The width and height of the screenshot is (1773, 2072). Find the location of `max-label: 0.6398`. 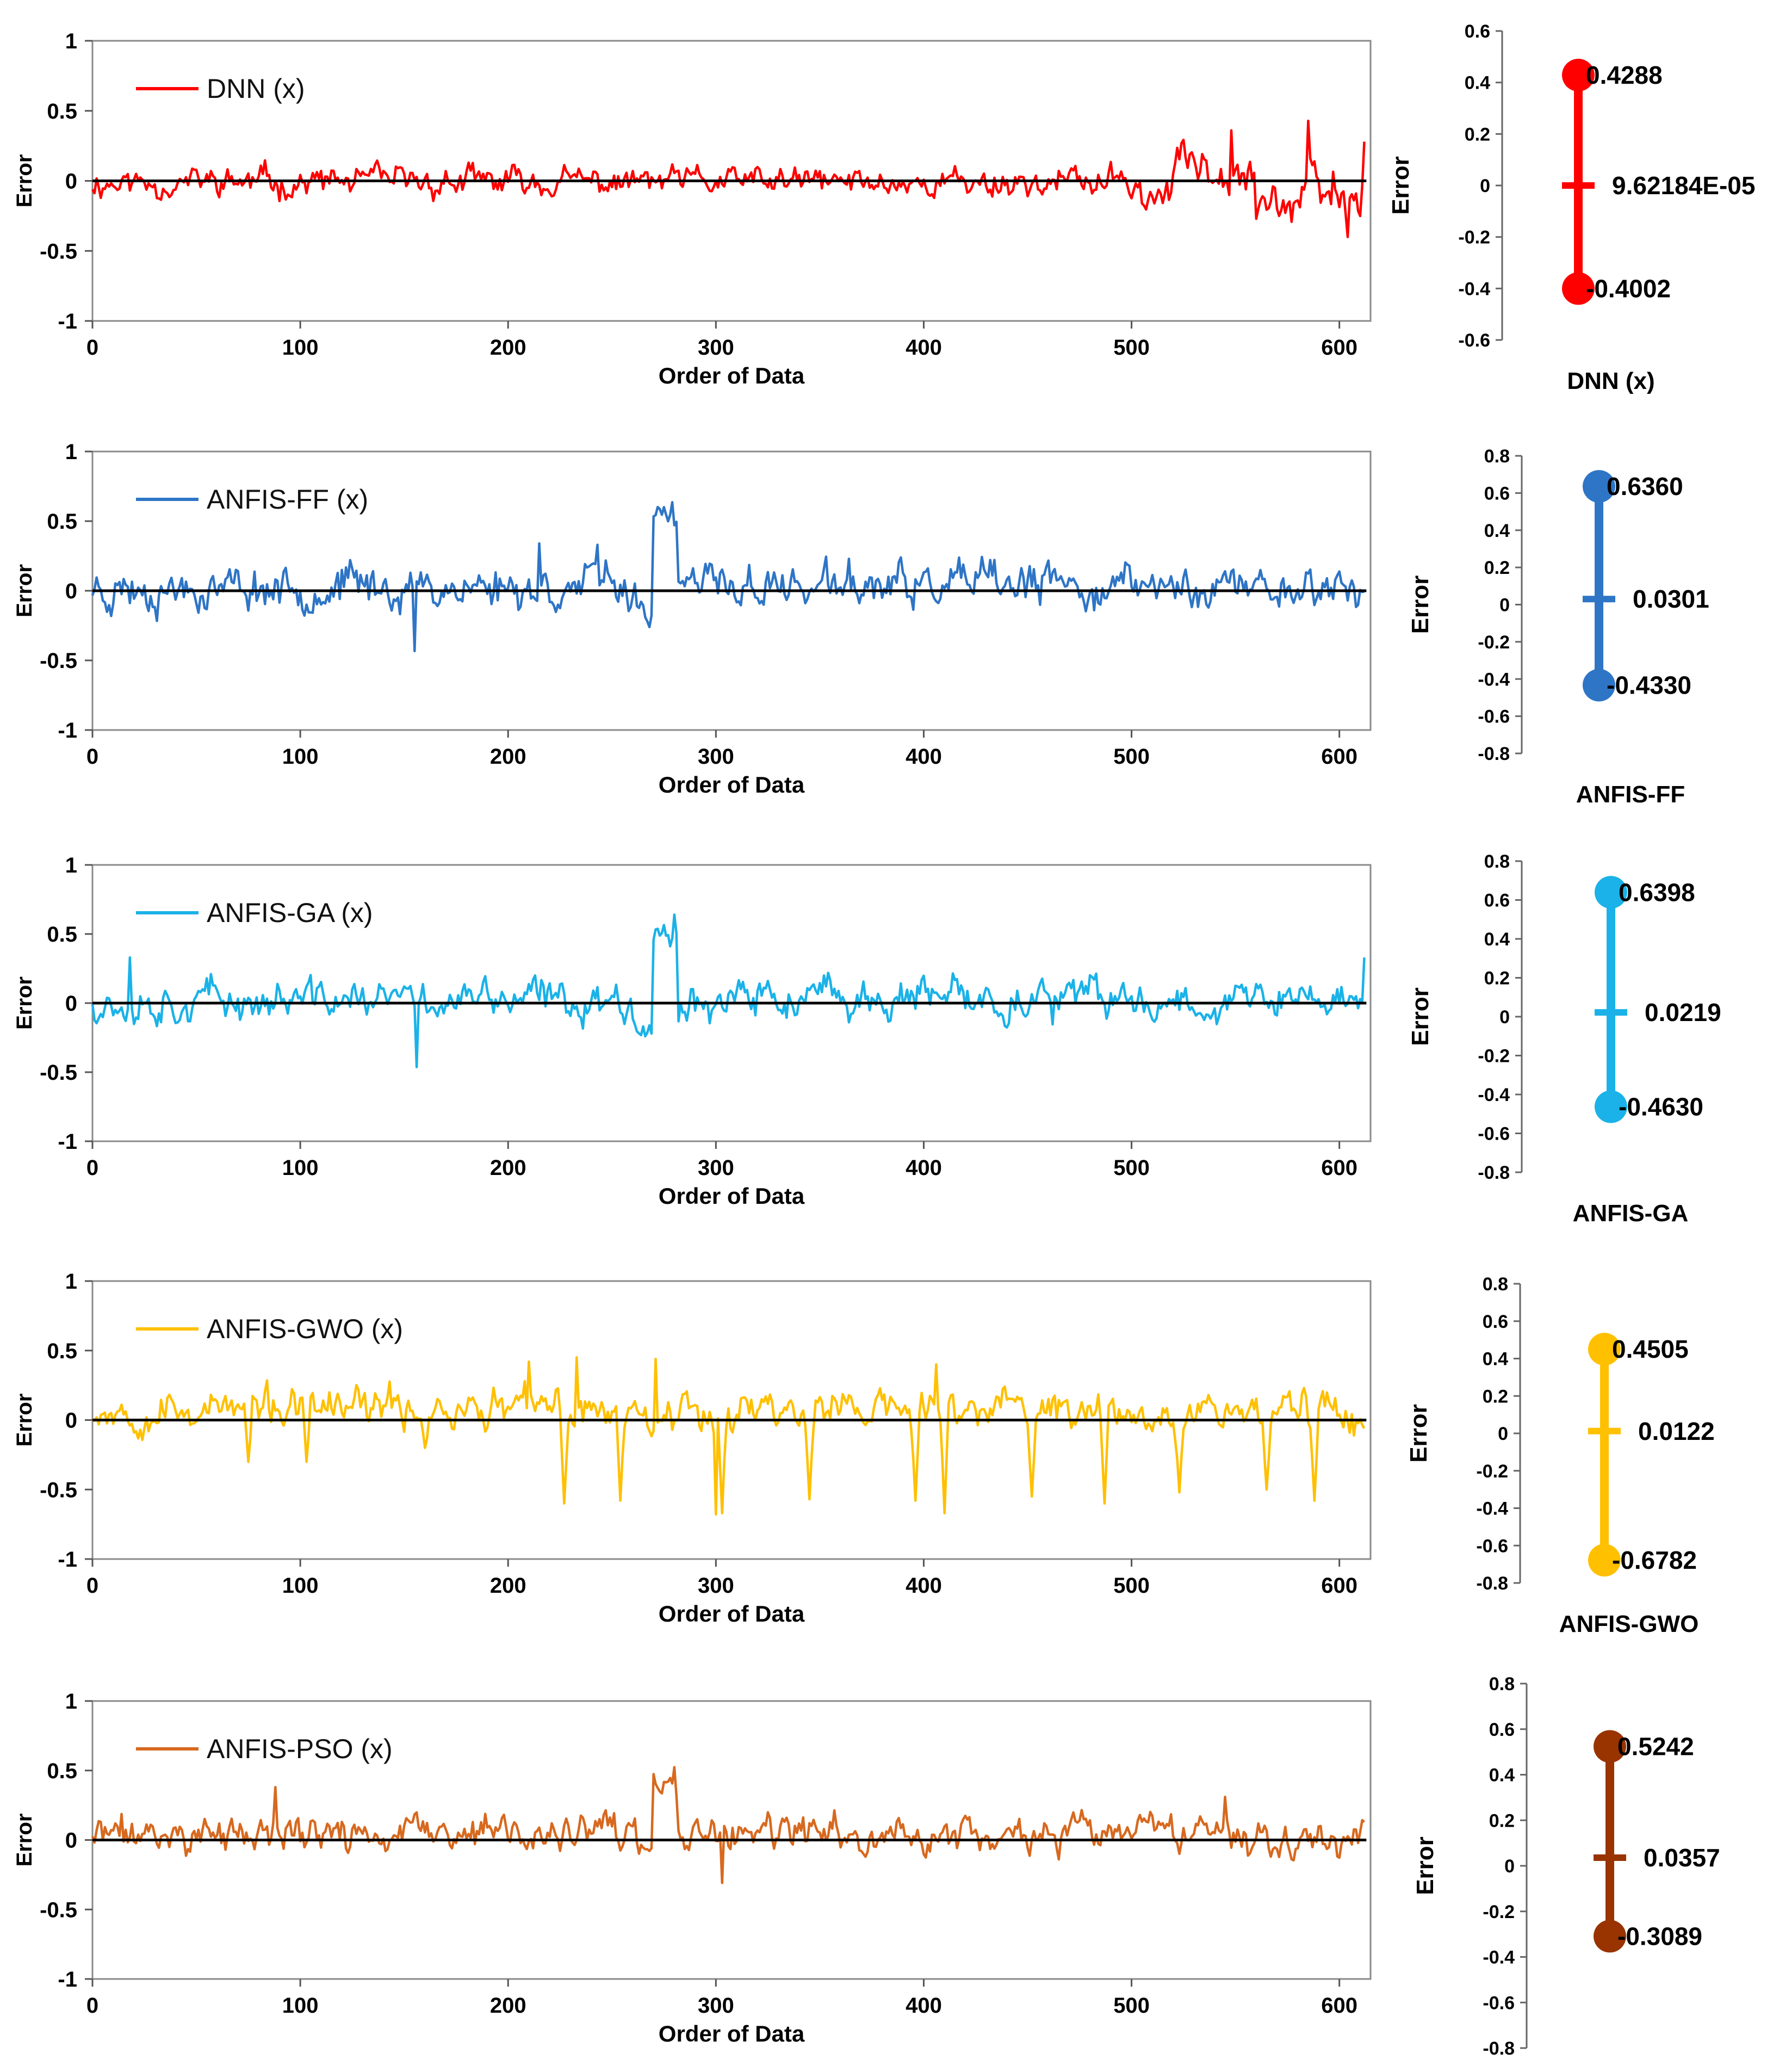

max-label: 0.6398 is located at coordinates (1657, 892).